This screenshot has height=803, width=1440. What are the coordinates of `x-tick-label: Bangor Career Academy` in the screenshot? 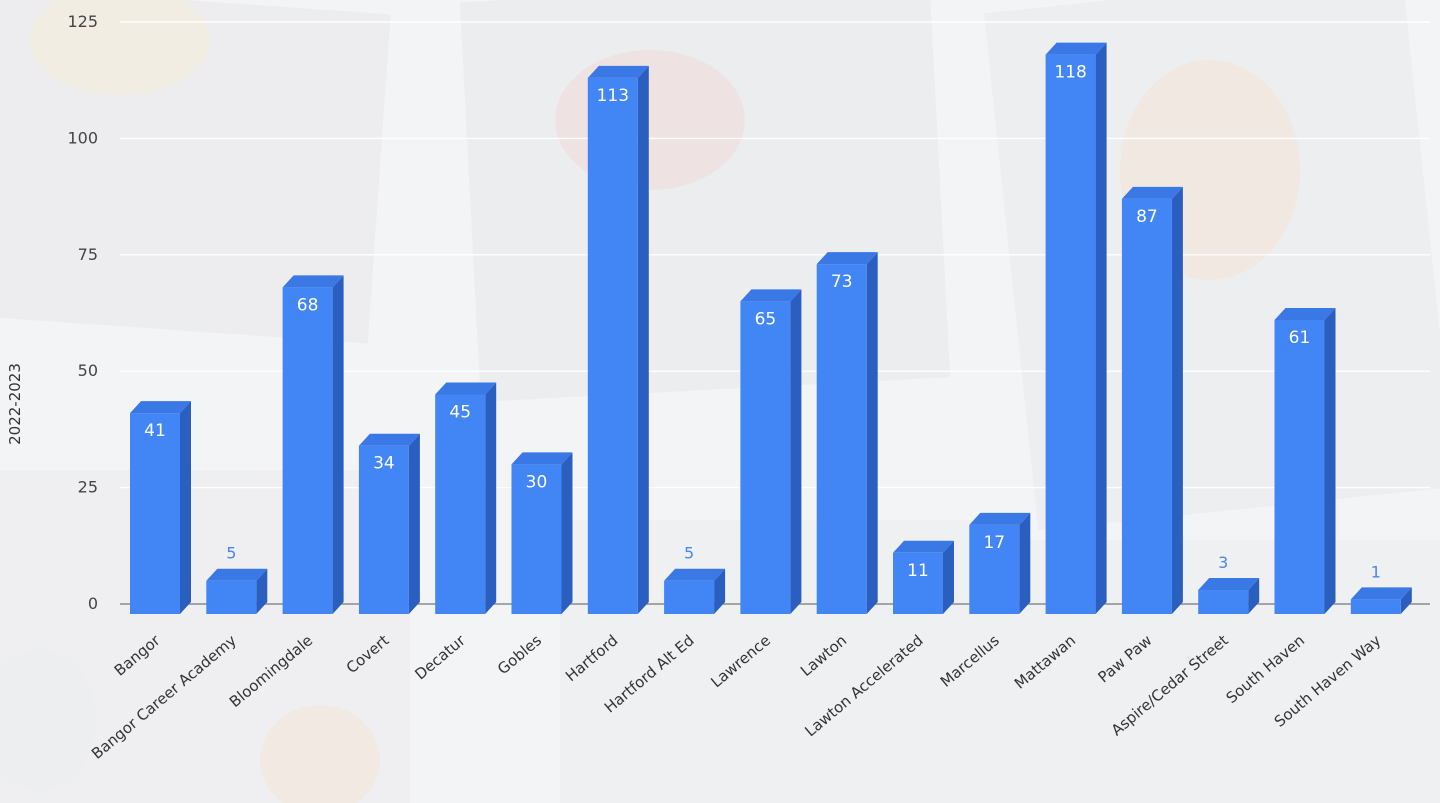 It's located at (164, 697).